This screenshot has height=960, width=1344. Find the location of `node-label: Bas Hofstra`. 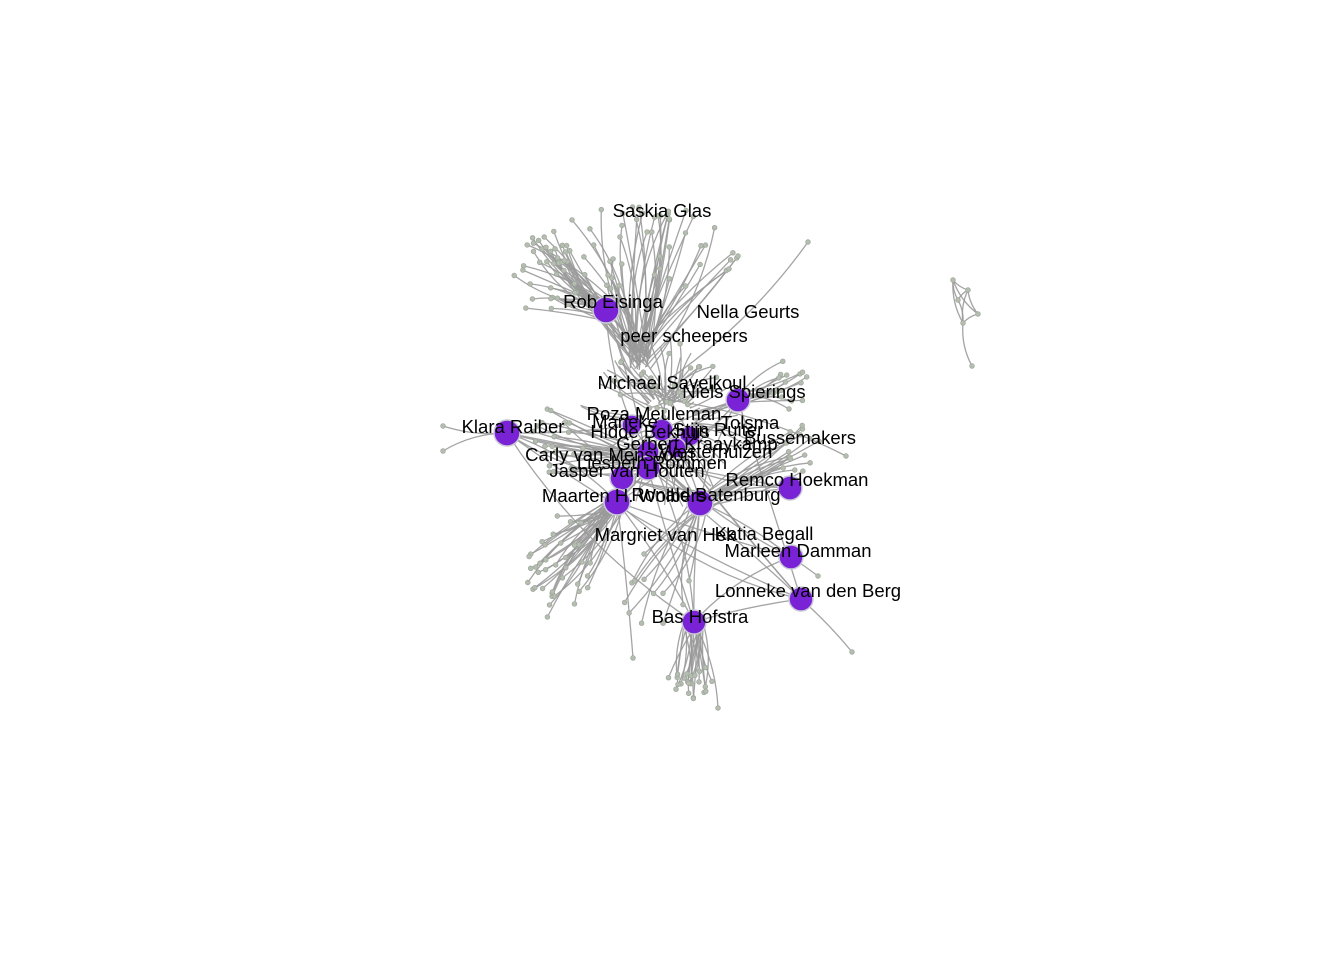

node-label: Bas Hofstra is located at coordinates (700, 616).